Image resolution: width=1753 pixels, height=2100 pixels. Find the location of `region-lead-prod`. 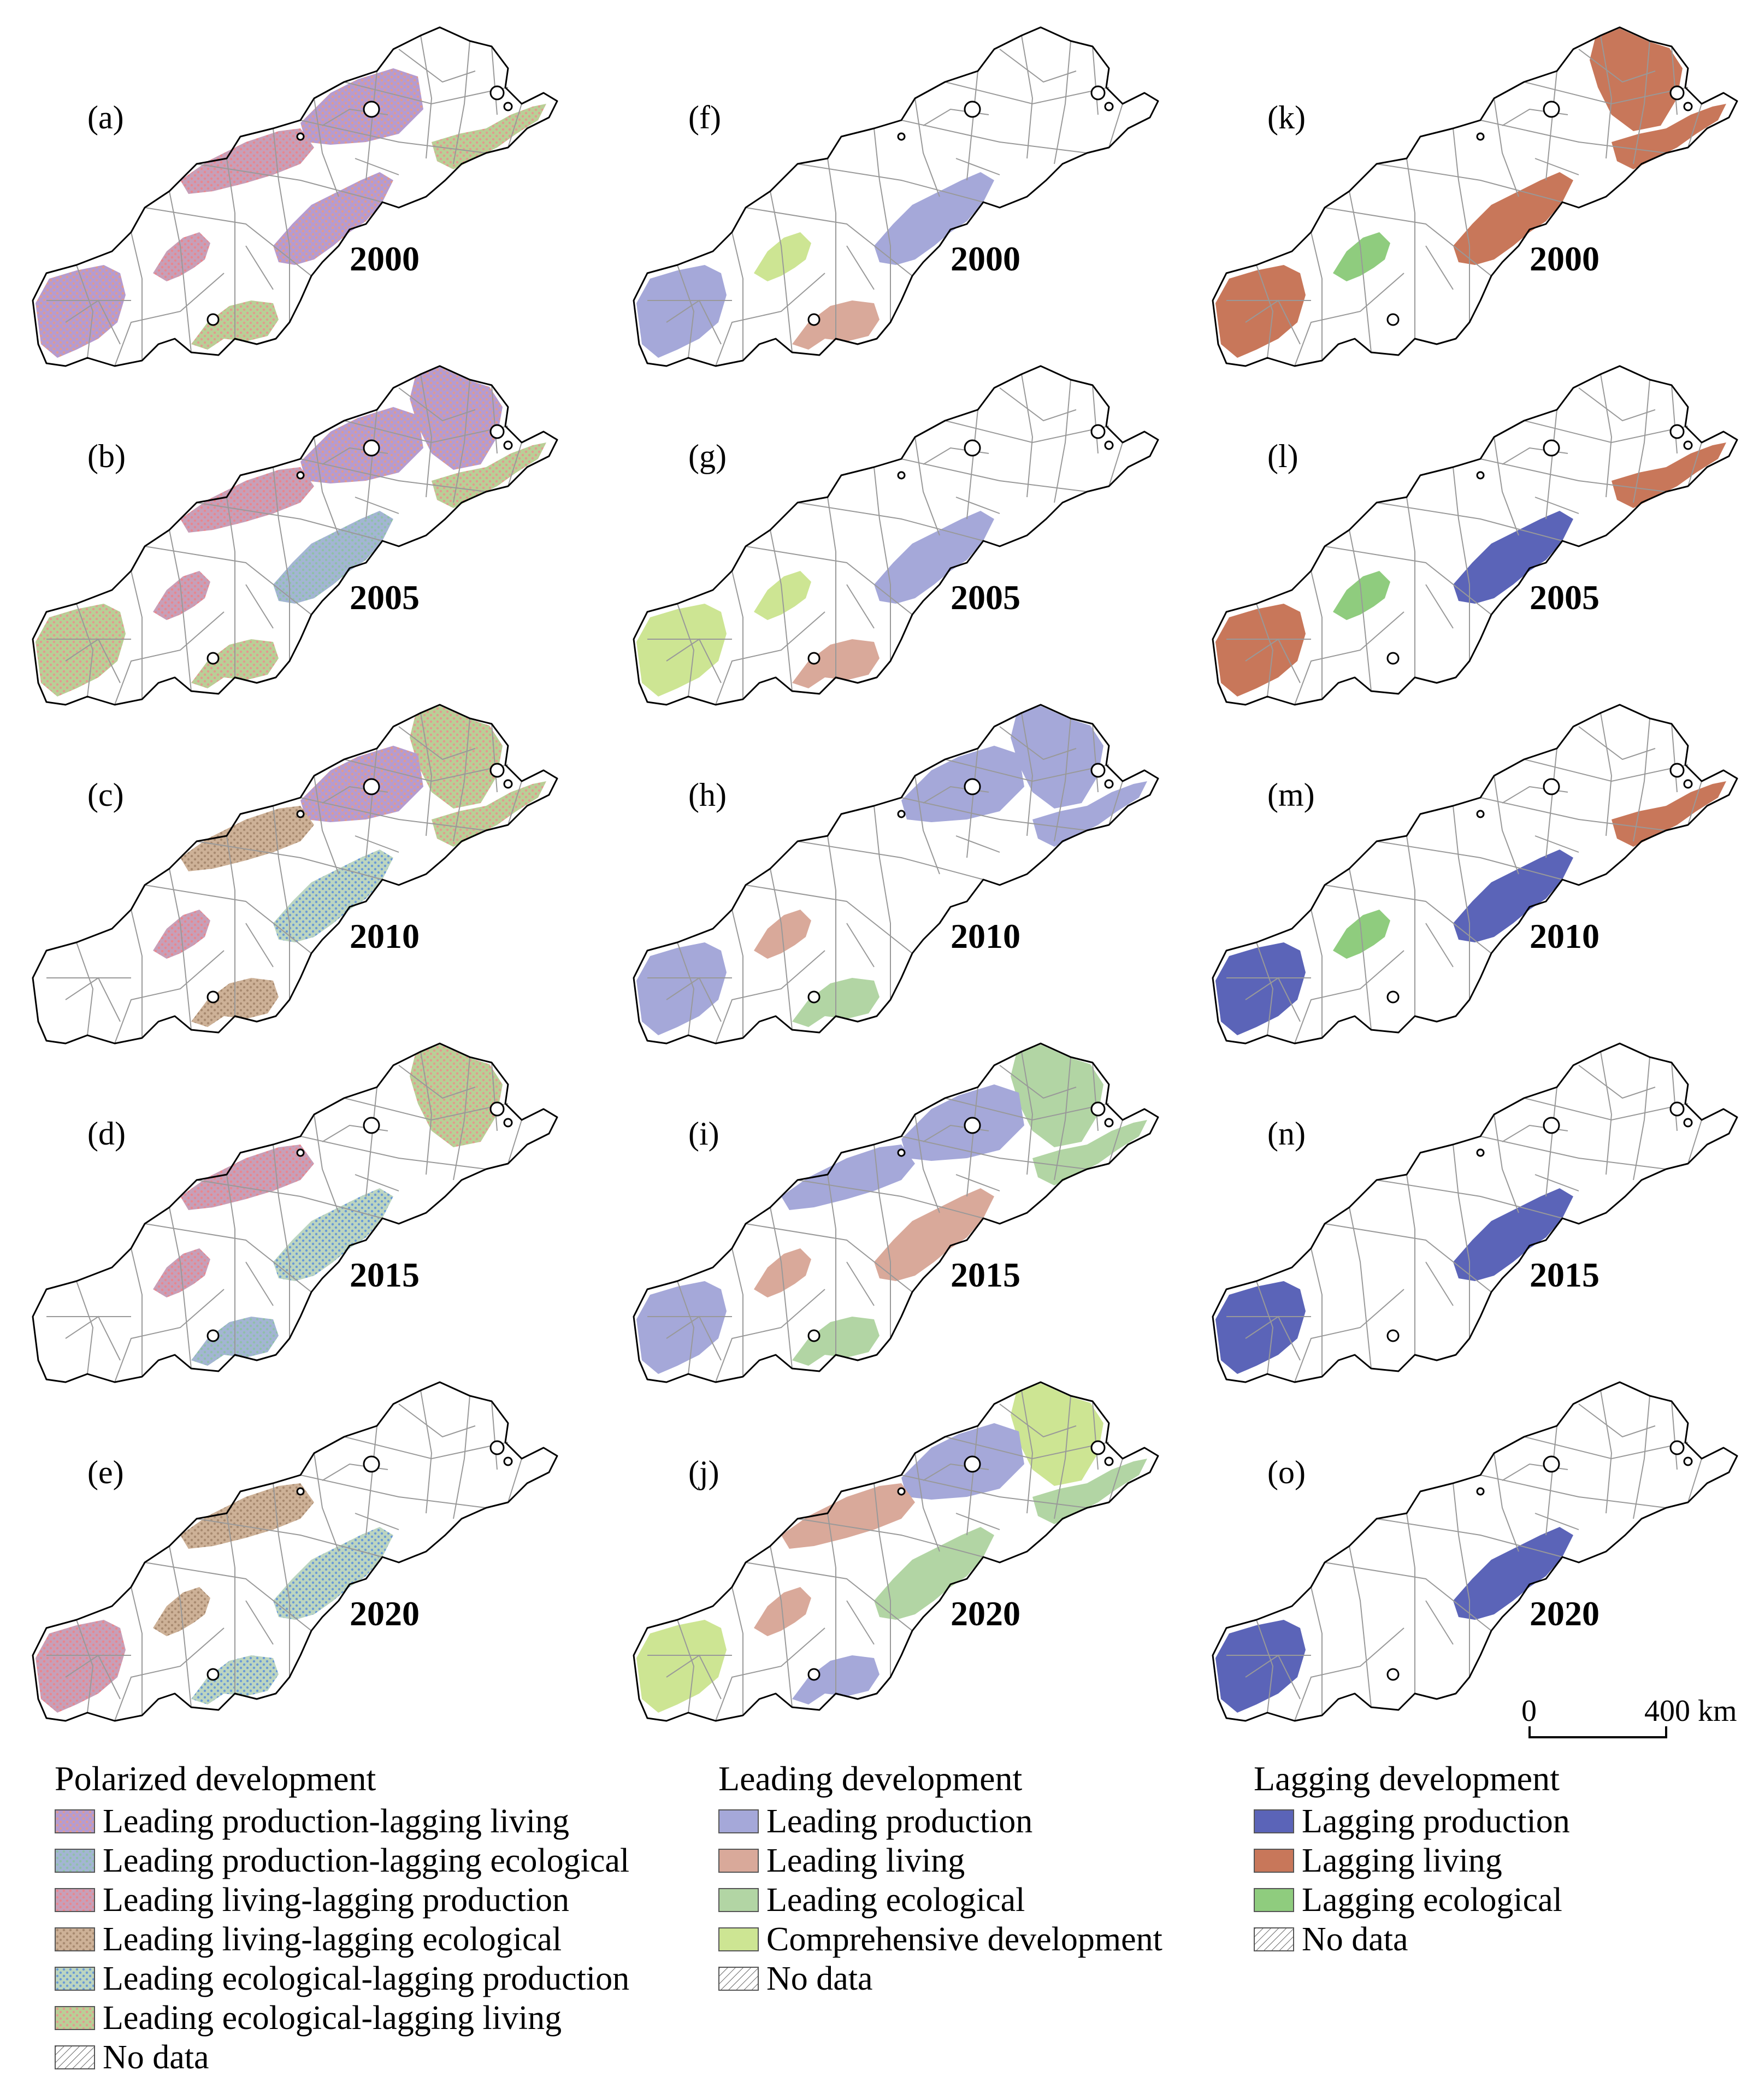

region-lead-prod is located at coordinates (682, 1327).